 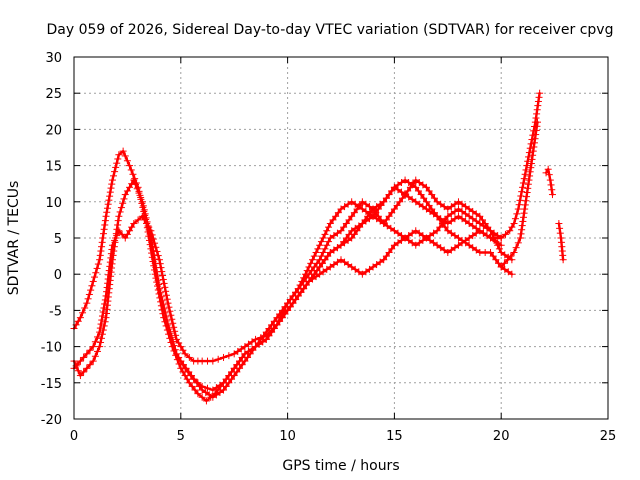 What do you see at coordinates (53, 203) in the screenshot?
I see `y-tick-label: 10` at bounding box center [53, 203].